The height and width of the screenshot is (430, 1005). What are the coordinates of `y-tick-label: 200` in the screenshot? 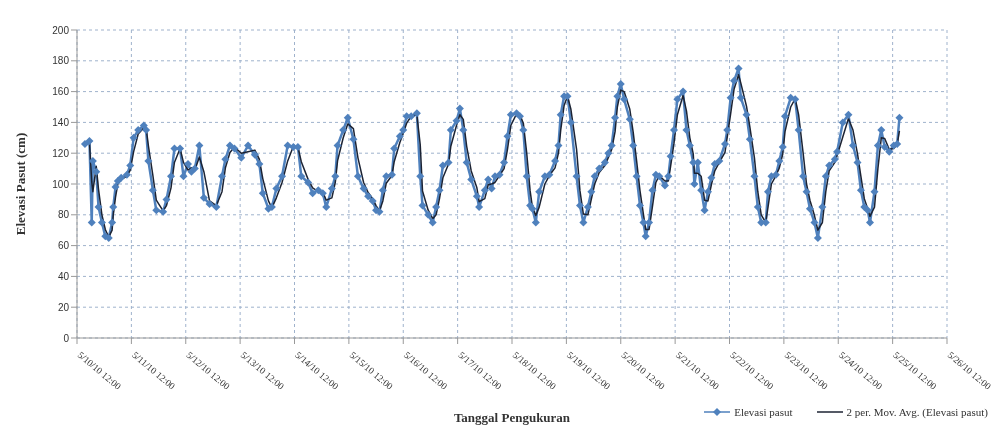 It's located at (61, 30).